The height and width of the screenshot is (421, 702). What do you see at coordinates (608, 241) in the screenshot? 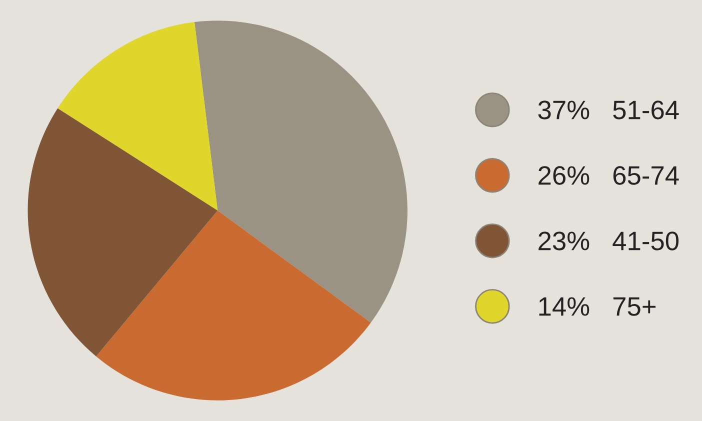
I see `legend-label: 23% 41-50` at bounding box center [608, 241].